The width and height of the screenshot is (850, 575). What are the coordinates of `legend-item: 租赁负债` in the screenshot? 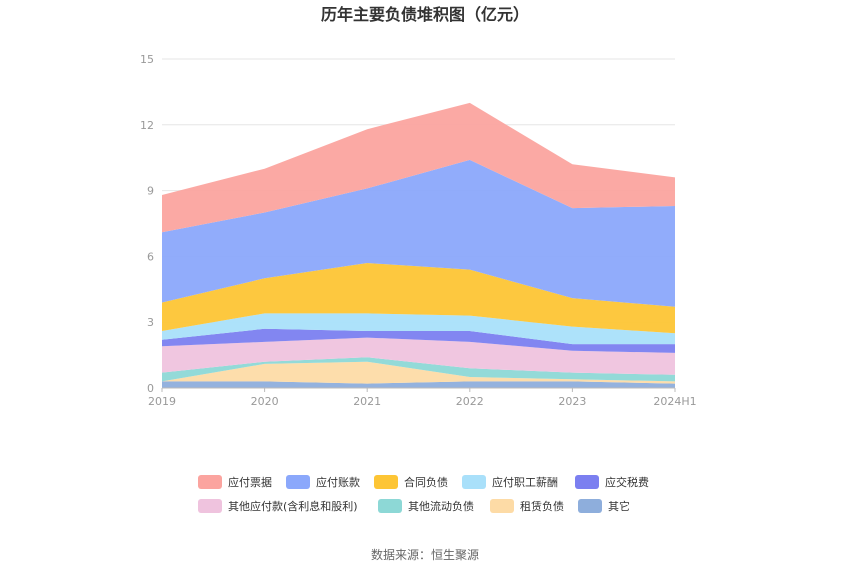 It's located at (527, 506).